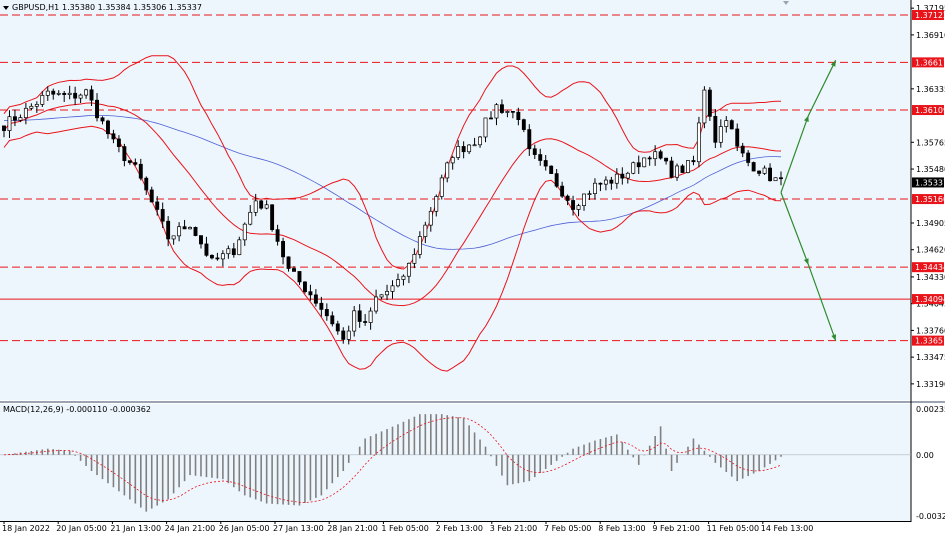  I want to click on time-label-1: 20 Jan 05:00, so click(81, 528).